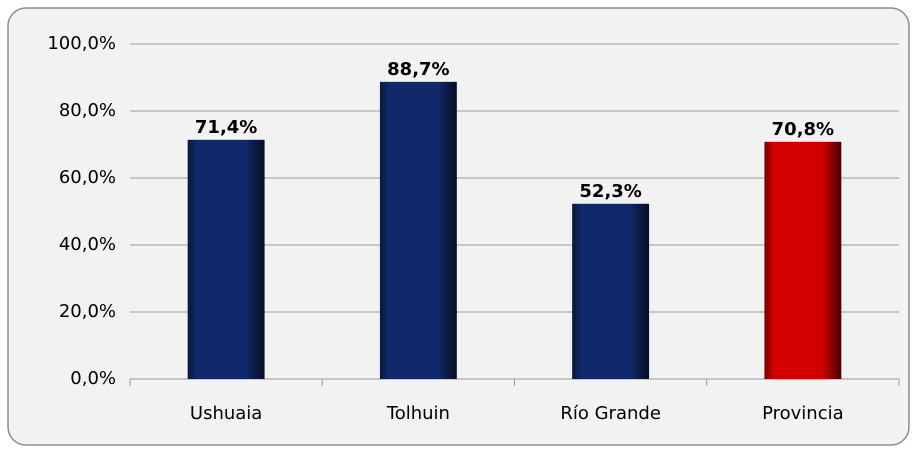 Image resolution: width=917 pixels, height=454 pixels. Describe the element at coordinates (226, 127) in the screenshot. I see `value-label: 71,4%` at that location.